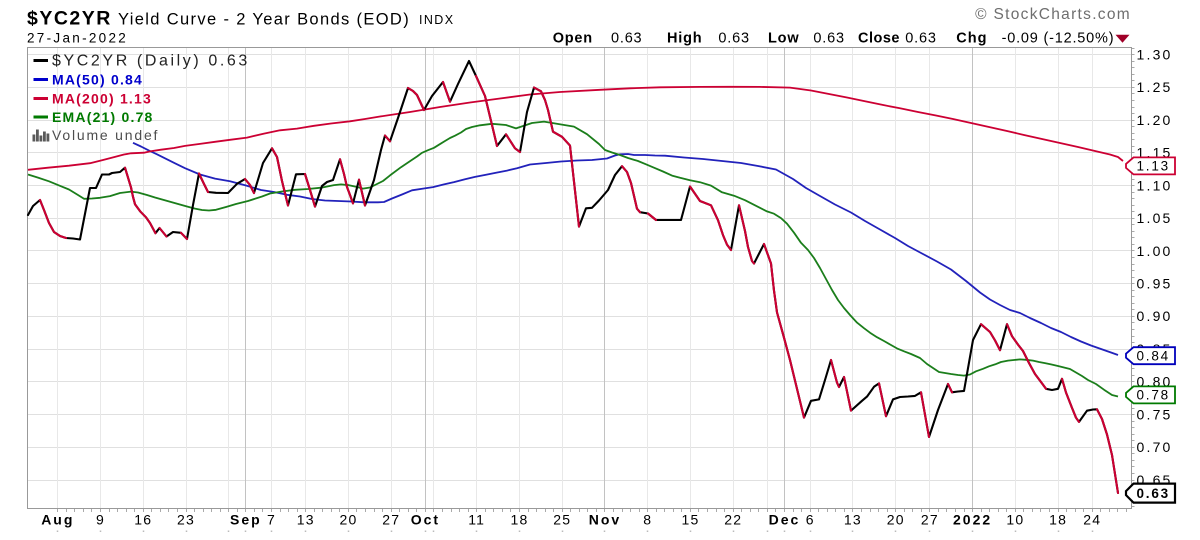 This screenshot has height=540, width=1200. I want to click on svg-text: 0.84, so click(1153, 356).